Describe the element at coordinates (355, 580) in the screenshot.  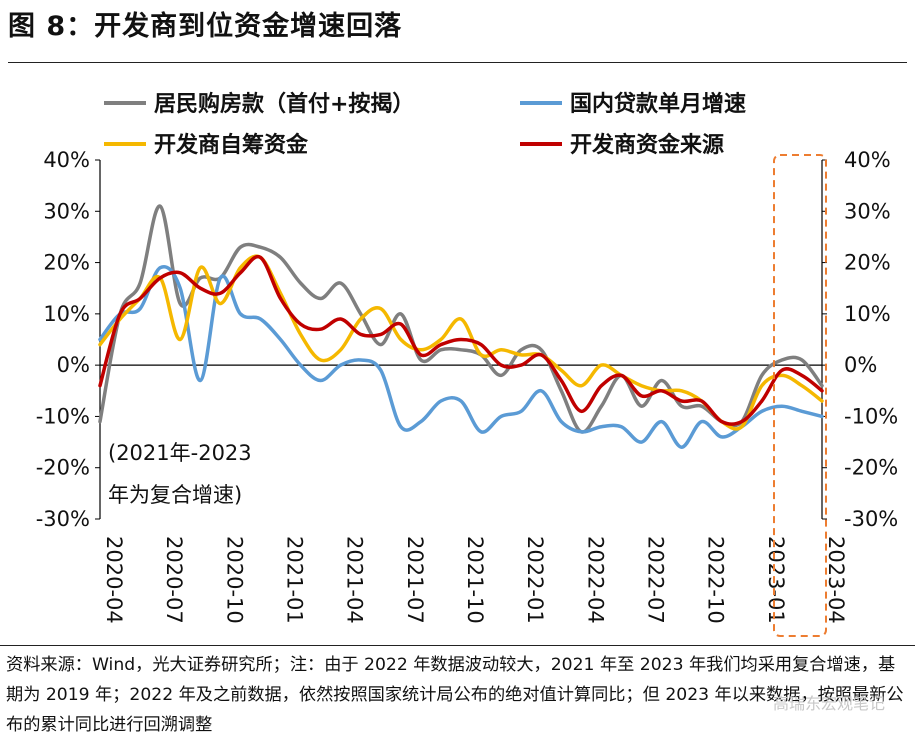
I see `x-tick-label: 2021-04` at that location.